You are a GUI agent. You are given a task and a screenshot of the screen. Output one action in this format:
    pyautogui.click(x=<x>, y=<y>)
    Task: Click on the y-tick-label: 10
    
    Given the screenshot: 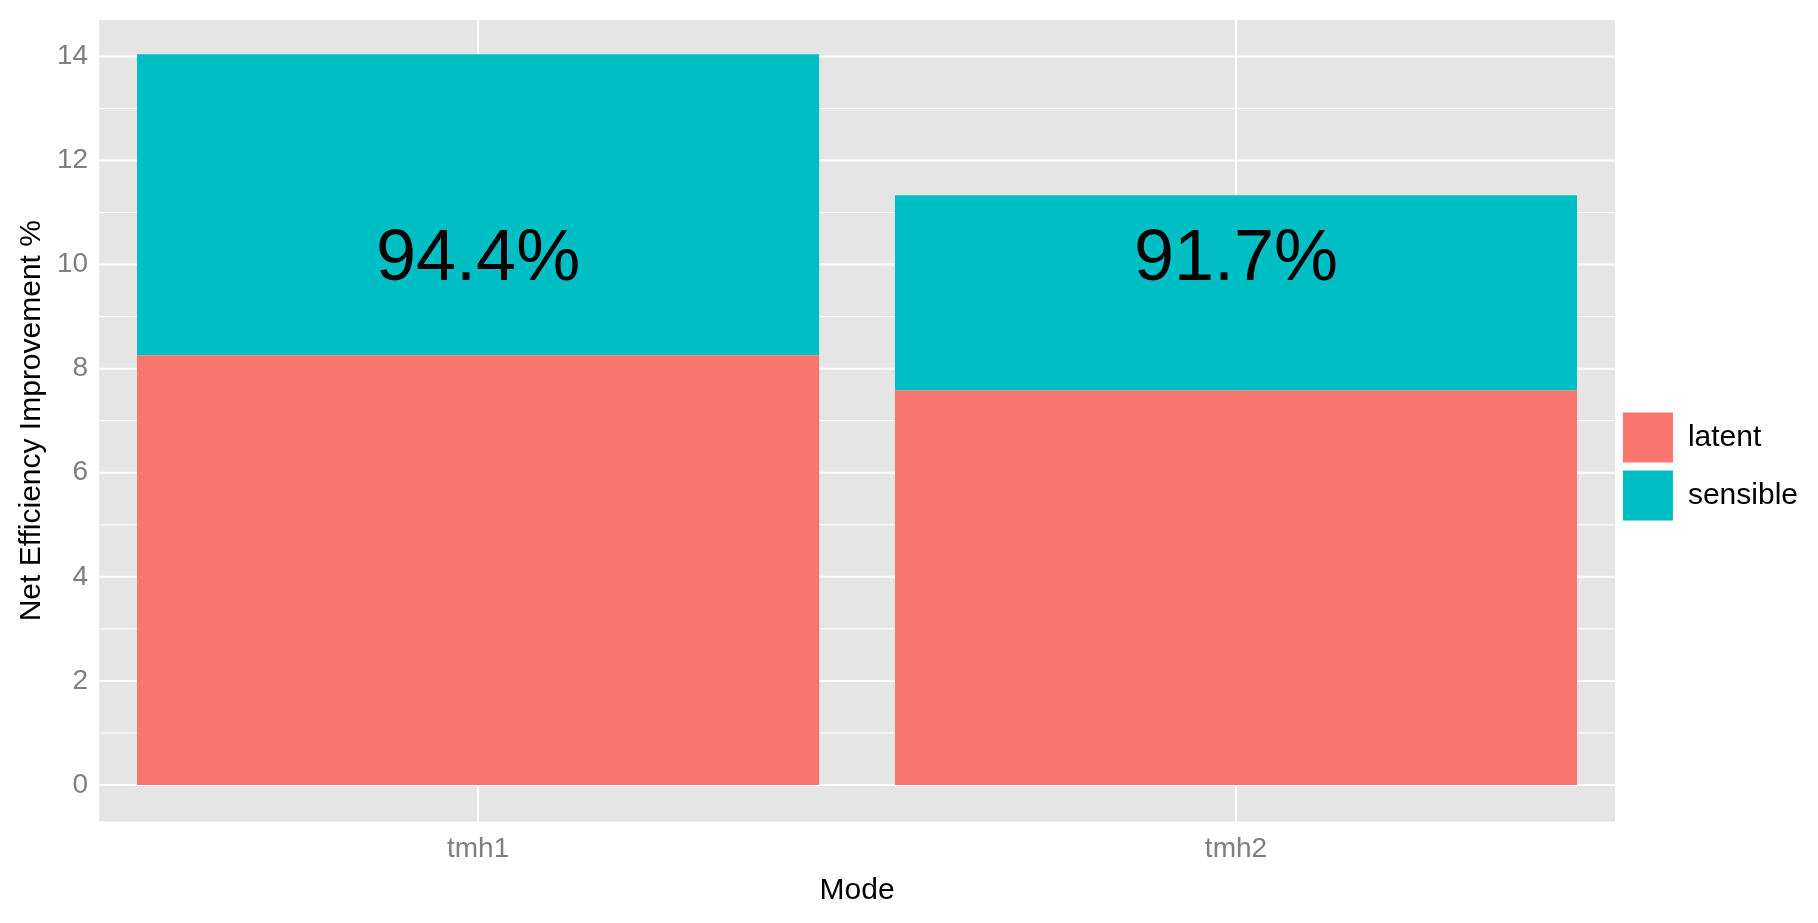 What is the action you would take?
    pyautogui.click(x=72, y=263)
    